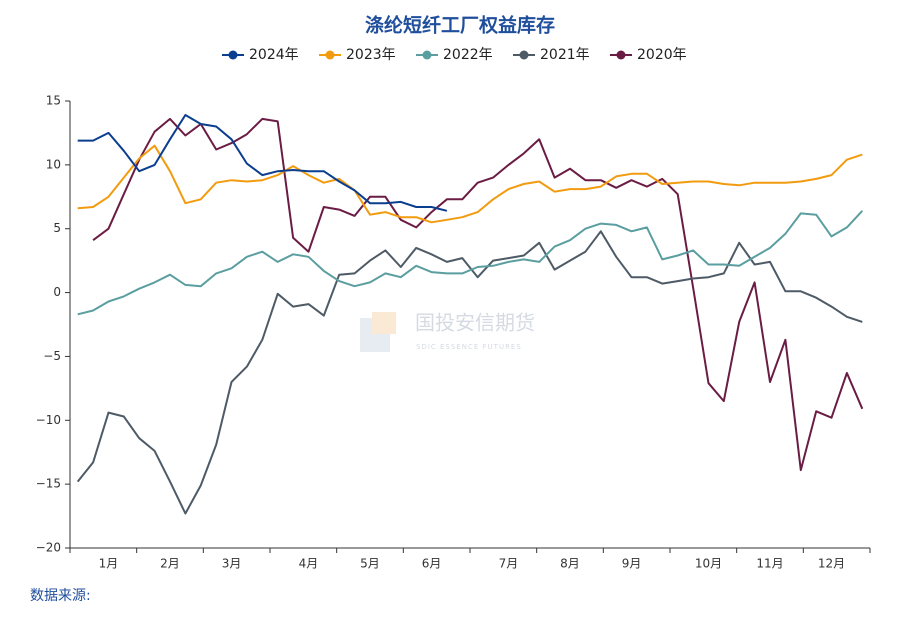 This screenshot has height=624, width=902. What do you see at coordinates (60, 596) in the screenshot?
I see `source: 数据来源:` at bounding box center [60, 596].